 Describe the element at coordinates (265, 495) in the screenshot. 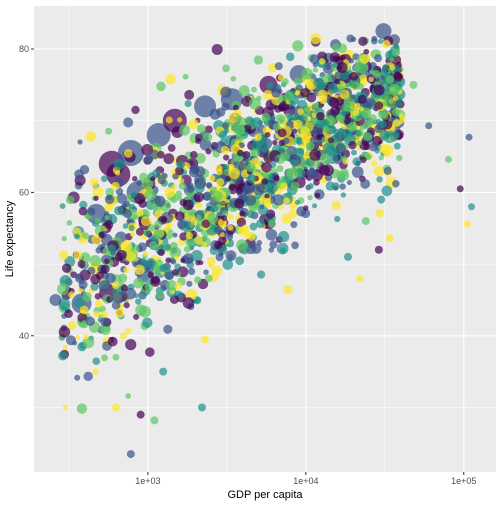

I see `x-axis-title: GDP per capita` at that location.